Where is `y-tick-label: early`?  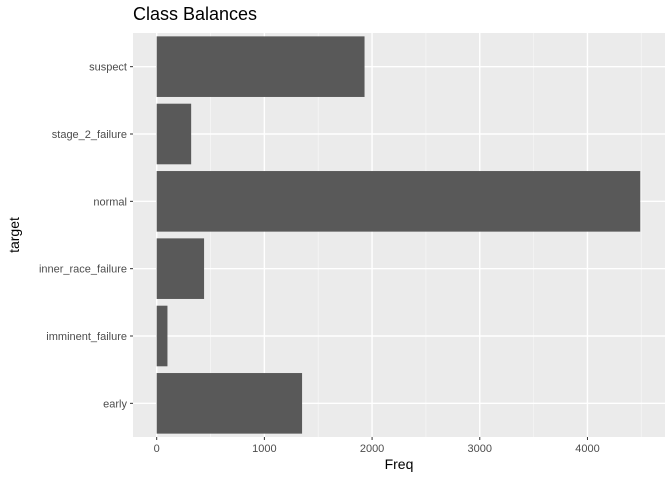 y-tick-label: early is located at coordinates (115, 404).